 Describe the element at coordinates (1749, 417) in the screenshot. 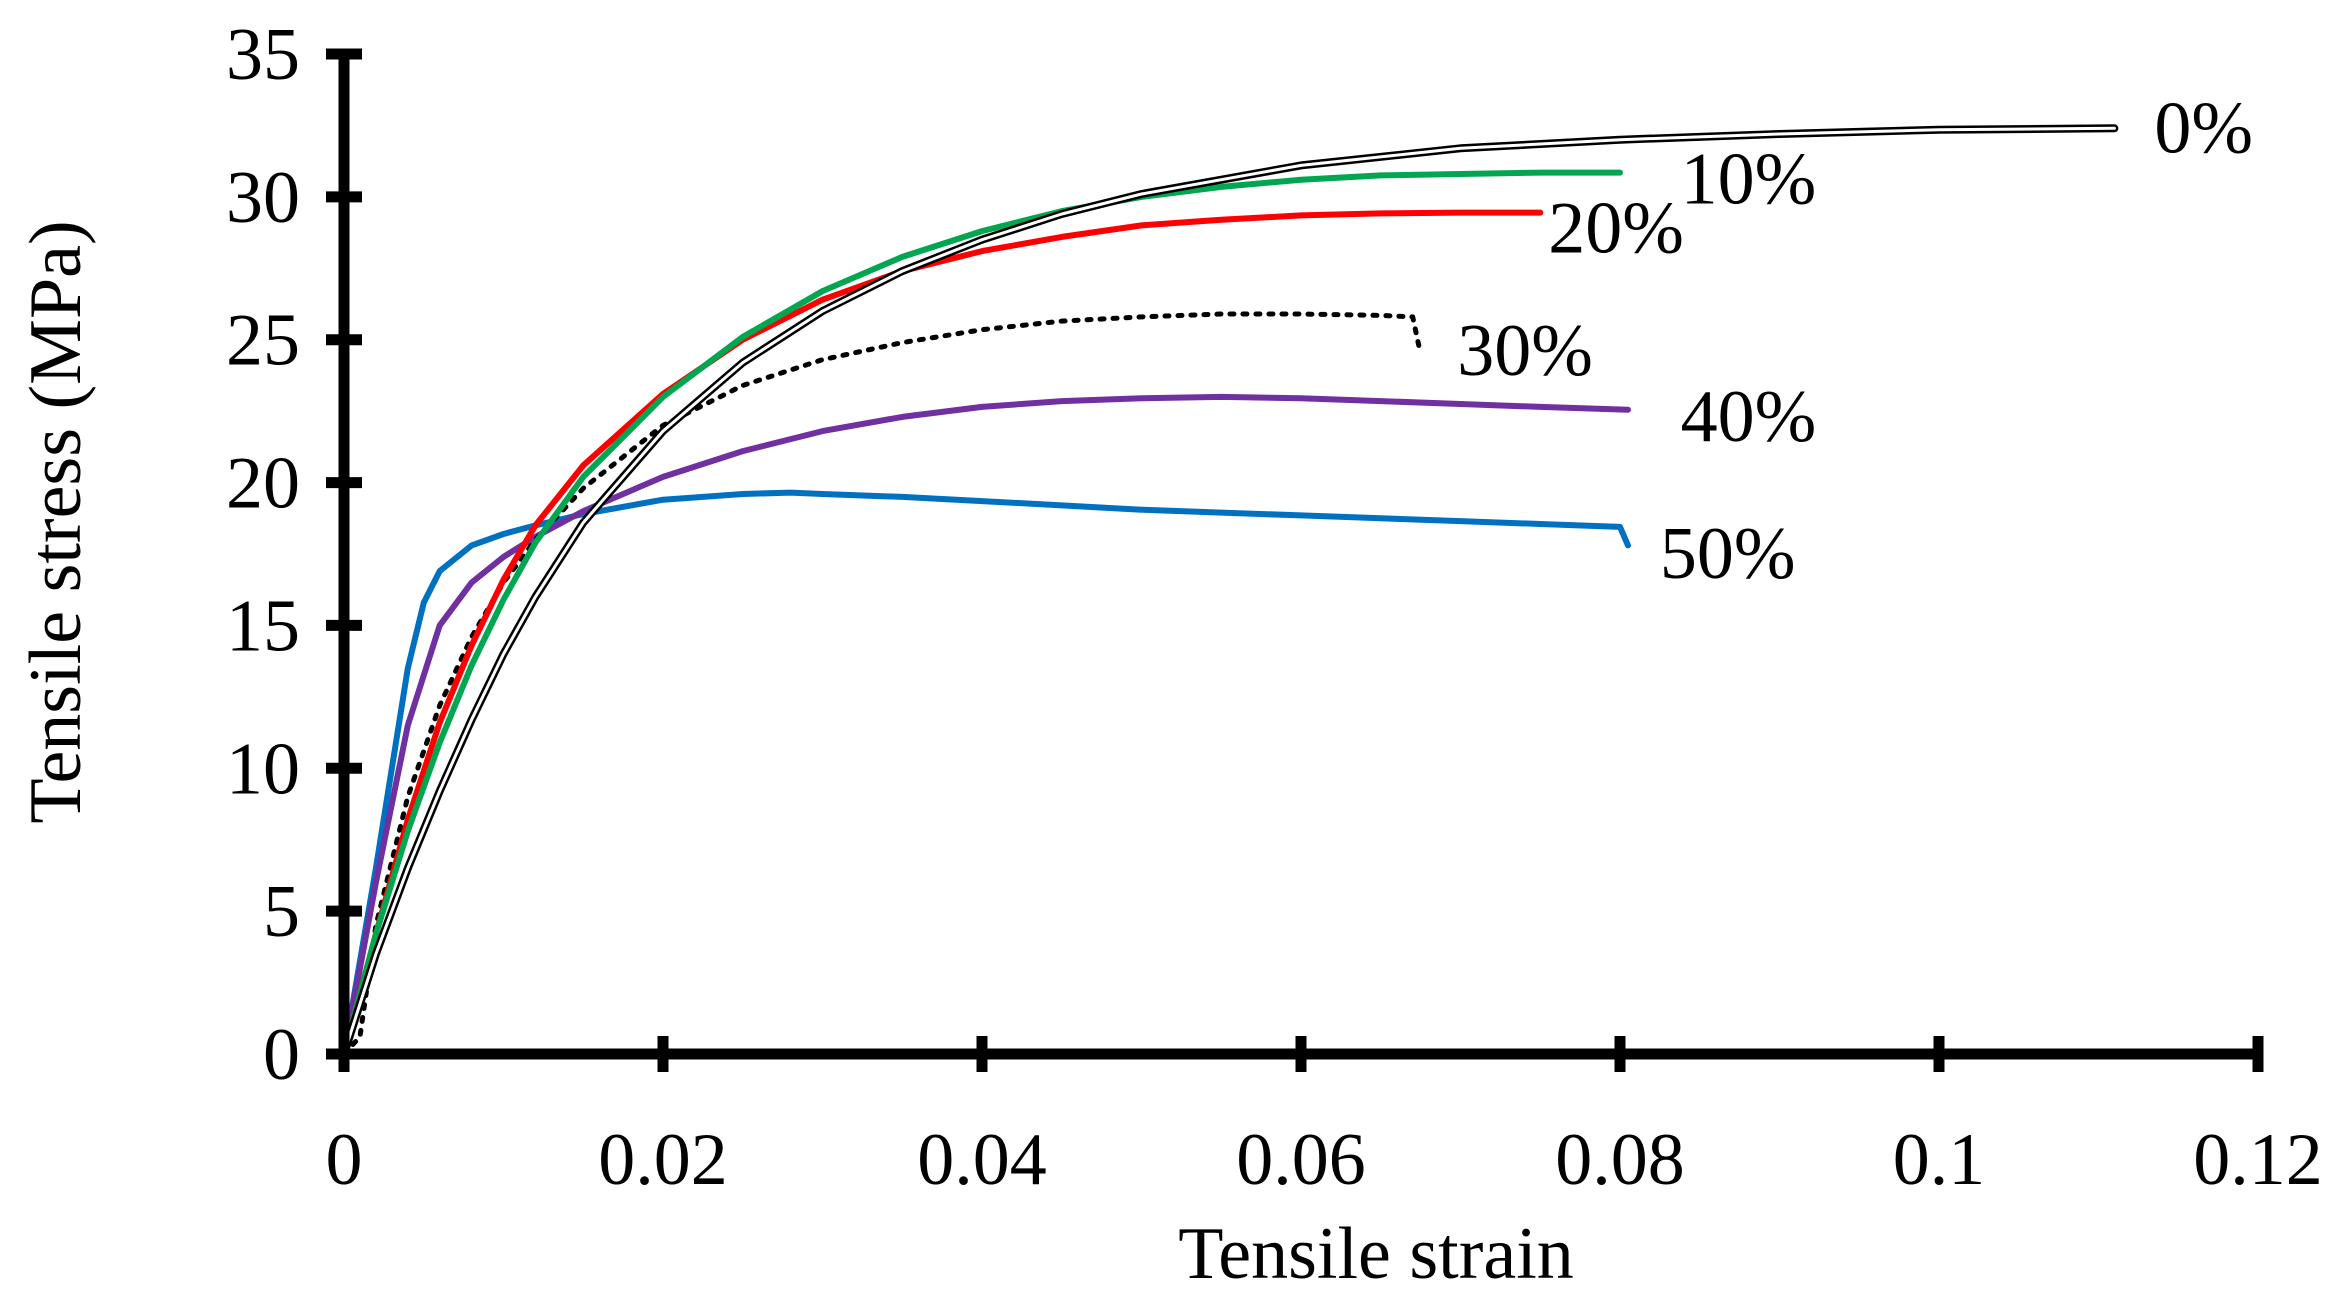

I see `series-label-40-percent: 40%` at that location.